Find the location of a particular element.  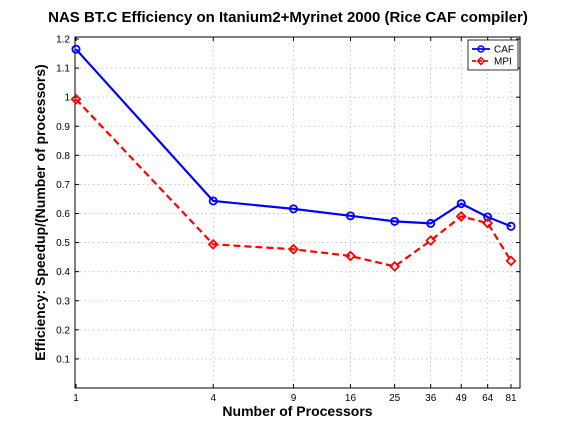

y-tick-label: 0.6 is located at coordinates (63, 214).